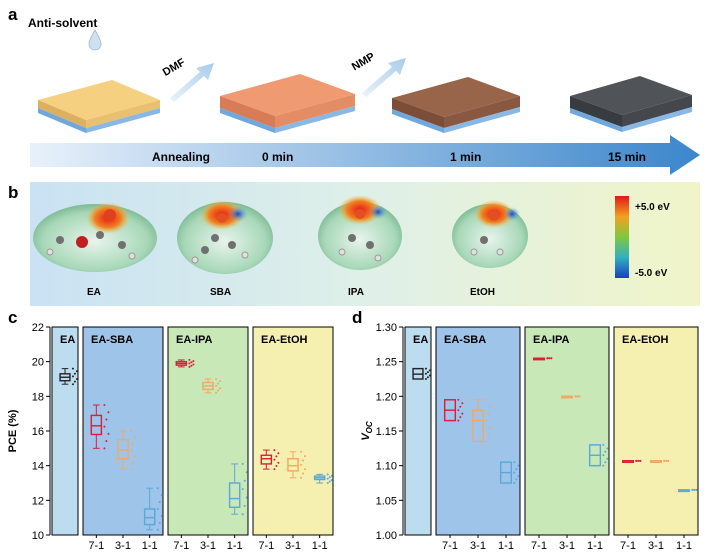 The image size is (705, 555). What do you see at coordinates (369, 427) in the screenshot?
I see `y-axis-label-sub: OC` at bounding box center [369, 427].